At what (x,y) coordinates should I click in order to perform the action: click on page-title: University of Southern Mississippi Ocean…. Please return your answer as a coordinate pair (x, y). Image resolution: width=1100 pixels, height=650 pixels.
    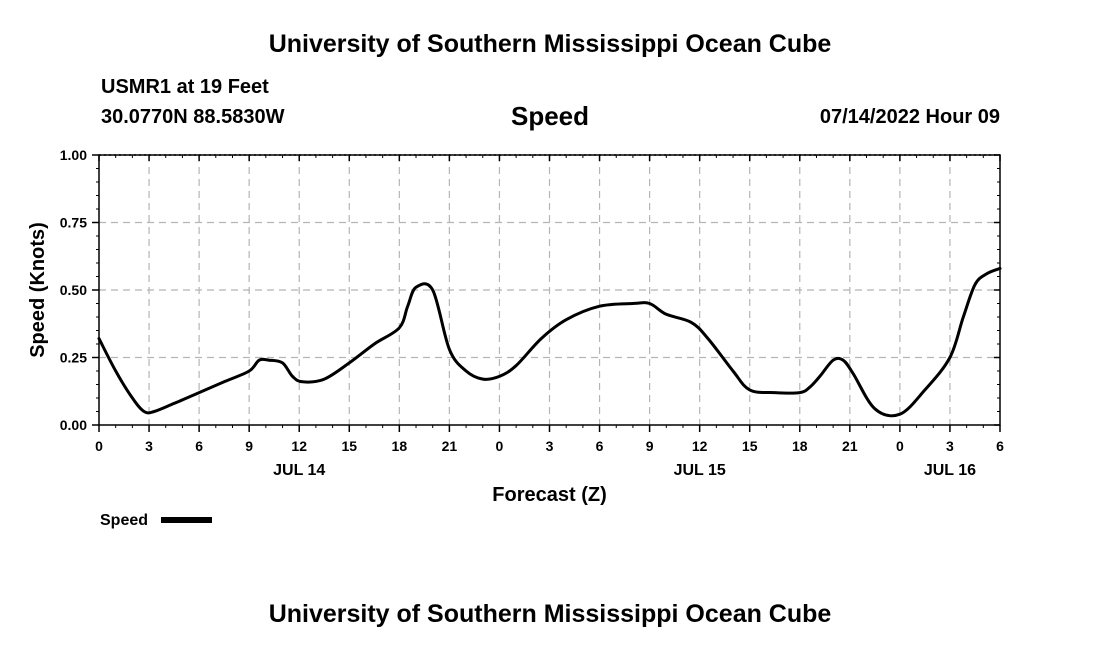
    Looking at the image, I should click on (550, 44).